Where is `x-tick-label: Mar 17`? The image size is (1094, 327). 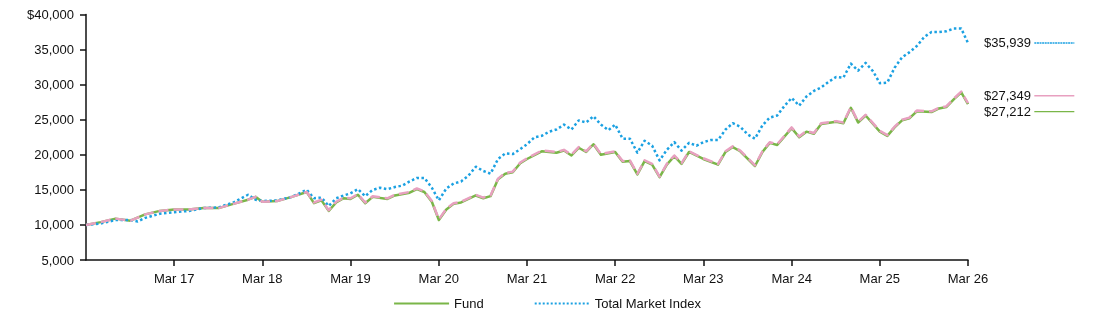 x-tick-label: Mar 17 is located at coordinates (174, 278).